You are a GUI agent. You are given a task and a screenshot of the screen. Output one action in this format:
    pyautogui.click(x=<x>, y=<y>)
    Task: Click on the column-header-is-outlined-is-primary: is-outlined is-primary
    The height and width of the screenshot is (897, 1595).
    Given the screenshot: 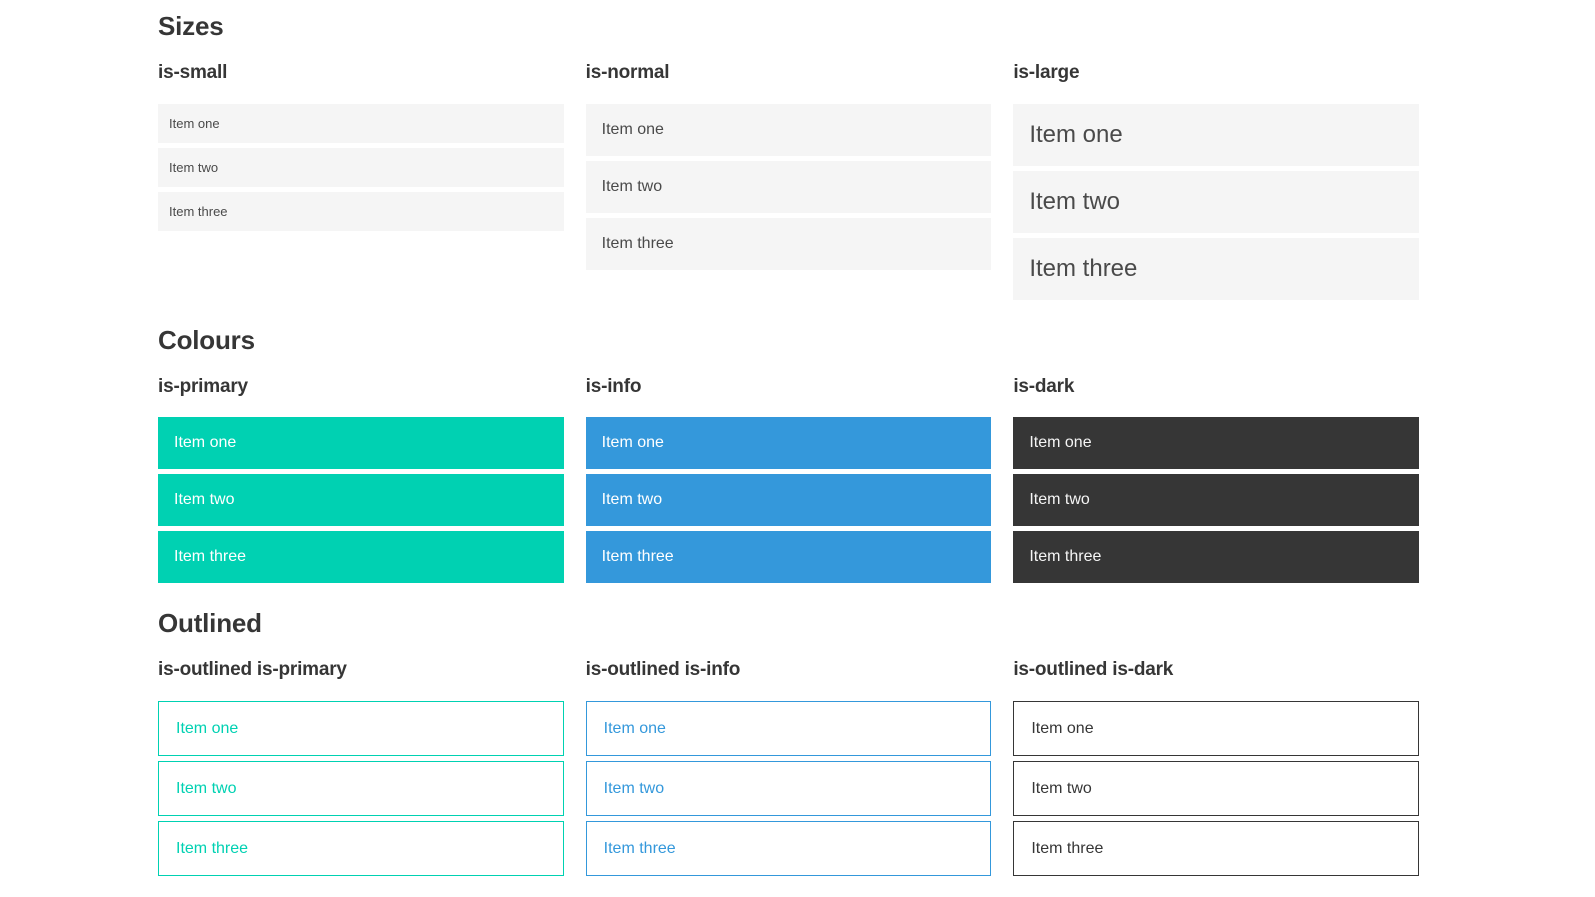 What is the action you would take?
    pyautogui.click(x=252, y=670)
    